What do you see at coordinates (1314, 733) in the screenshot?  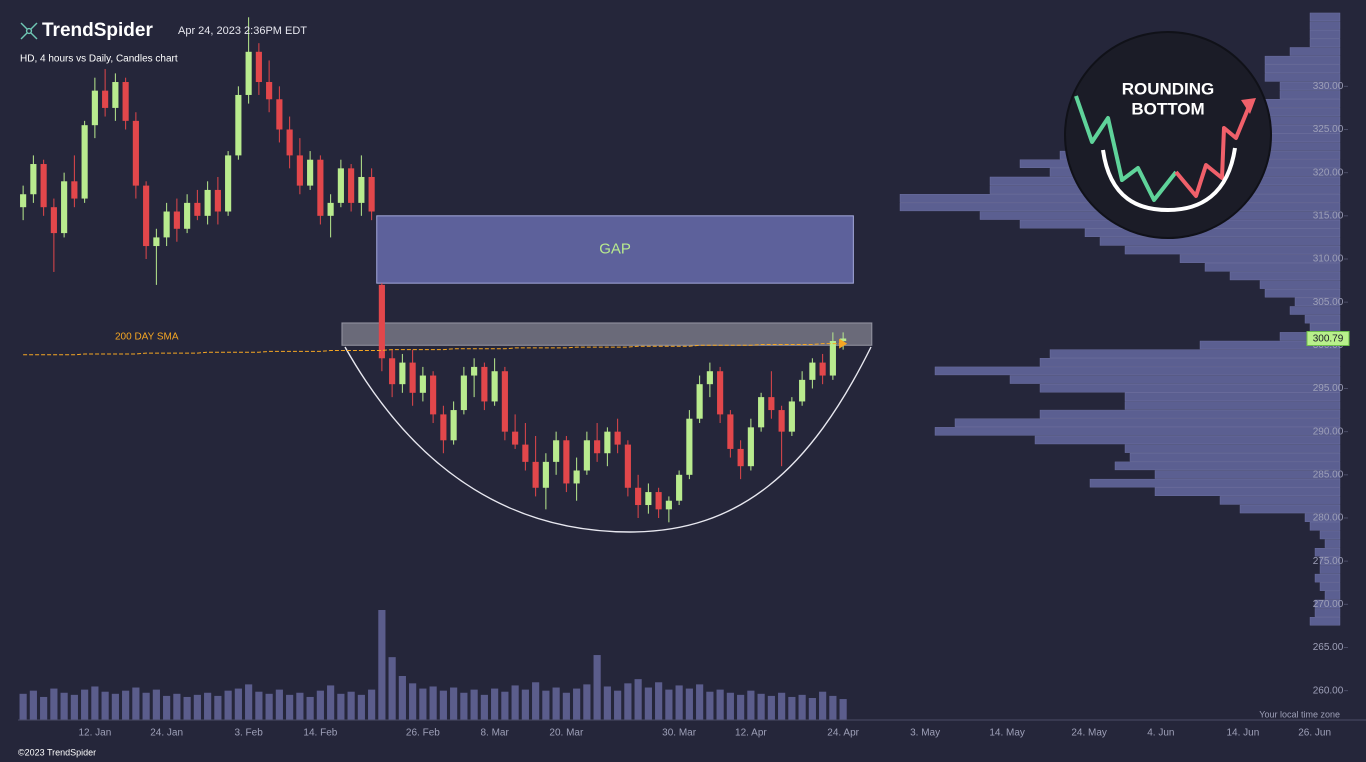 I see `x-tick-label: 26. Jun` at bounding box center [1314, 733].